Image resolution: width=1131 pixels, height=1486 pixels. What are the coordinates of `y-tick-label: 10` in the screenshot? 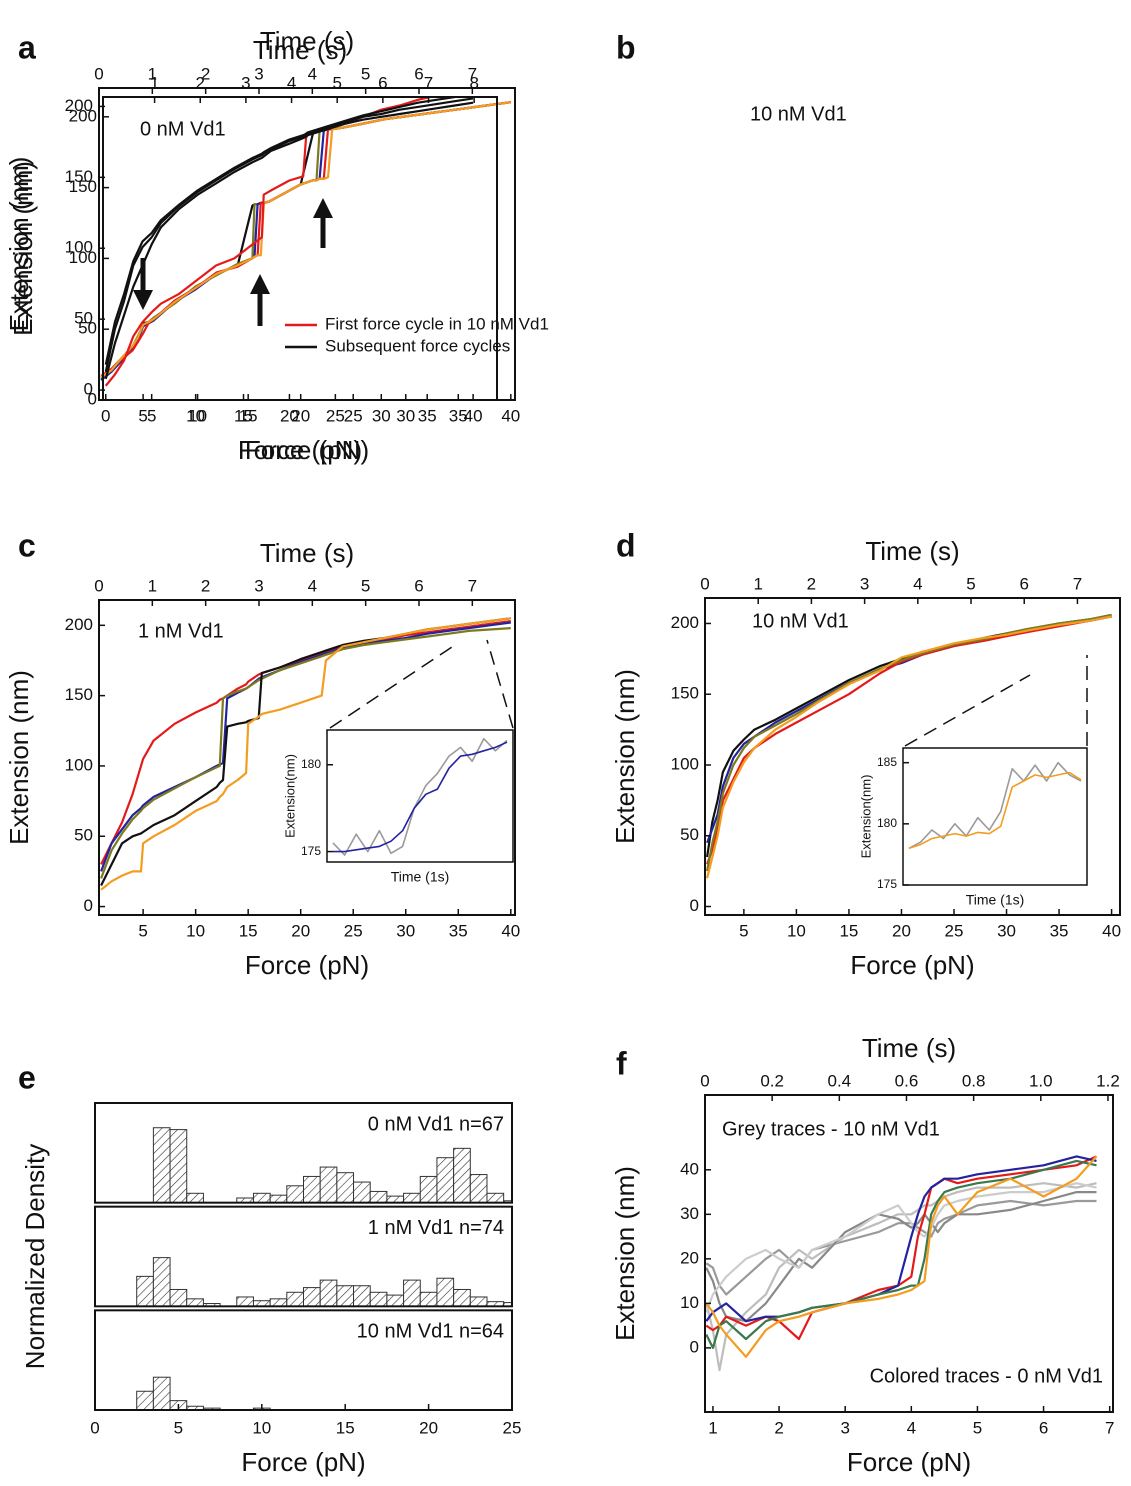 It's located at (689, 1302).